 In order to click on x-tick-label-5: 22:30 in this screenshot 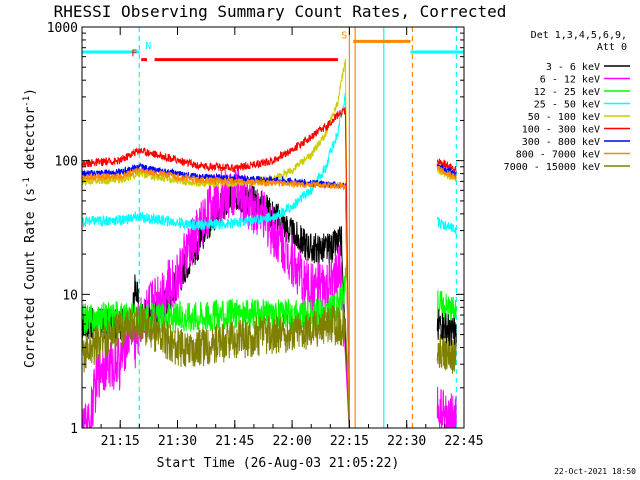, I will do `click(406, 441)`.